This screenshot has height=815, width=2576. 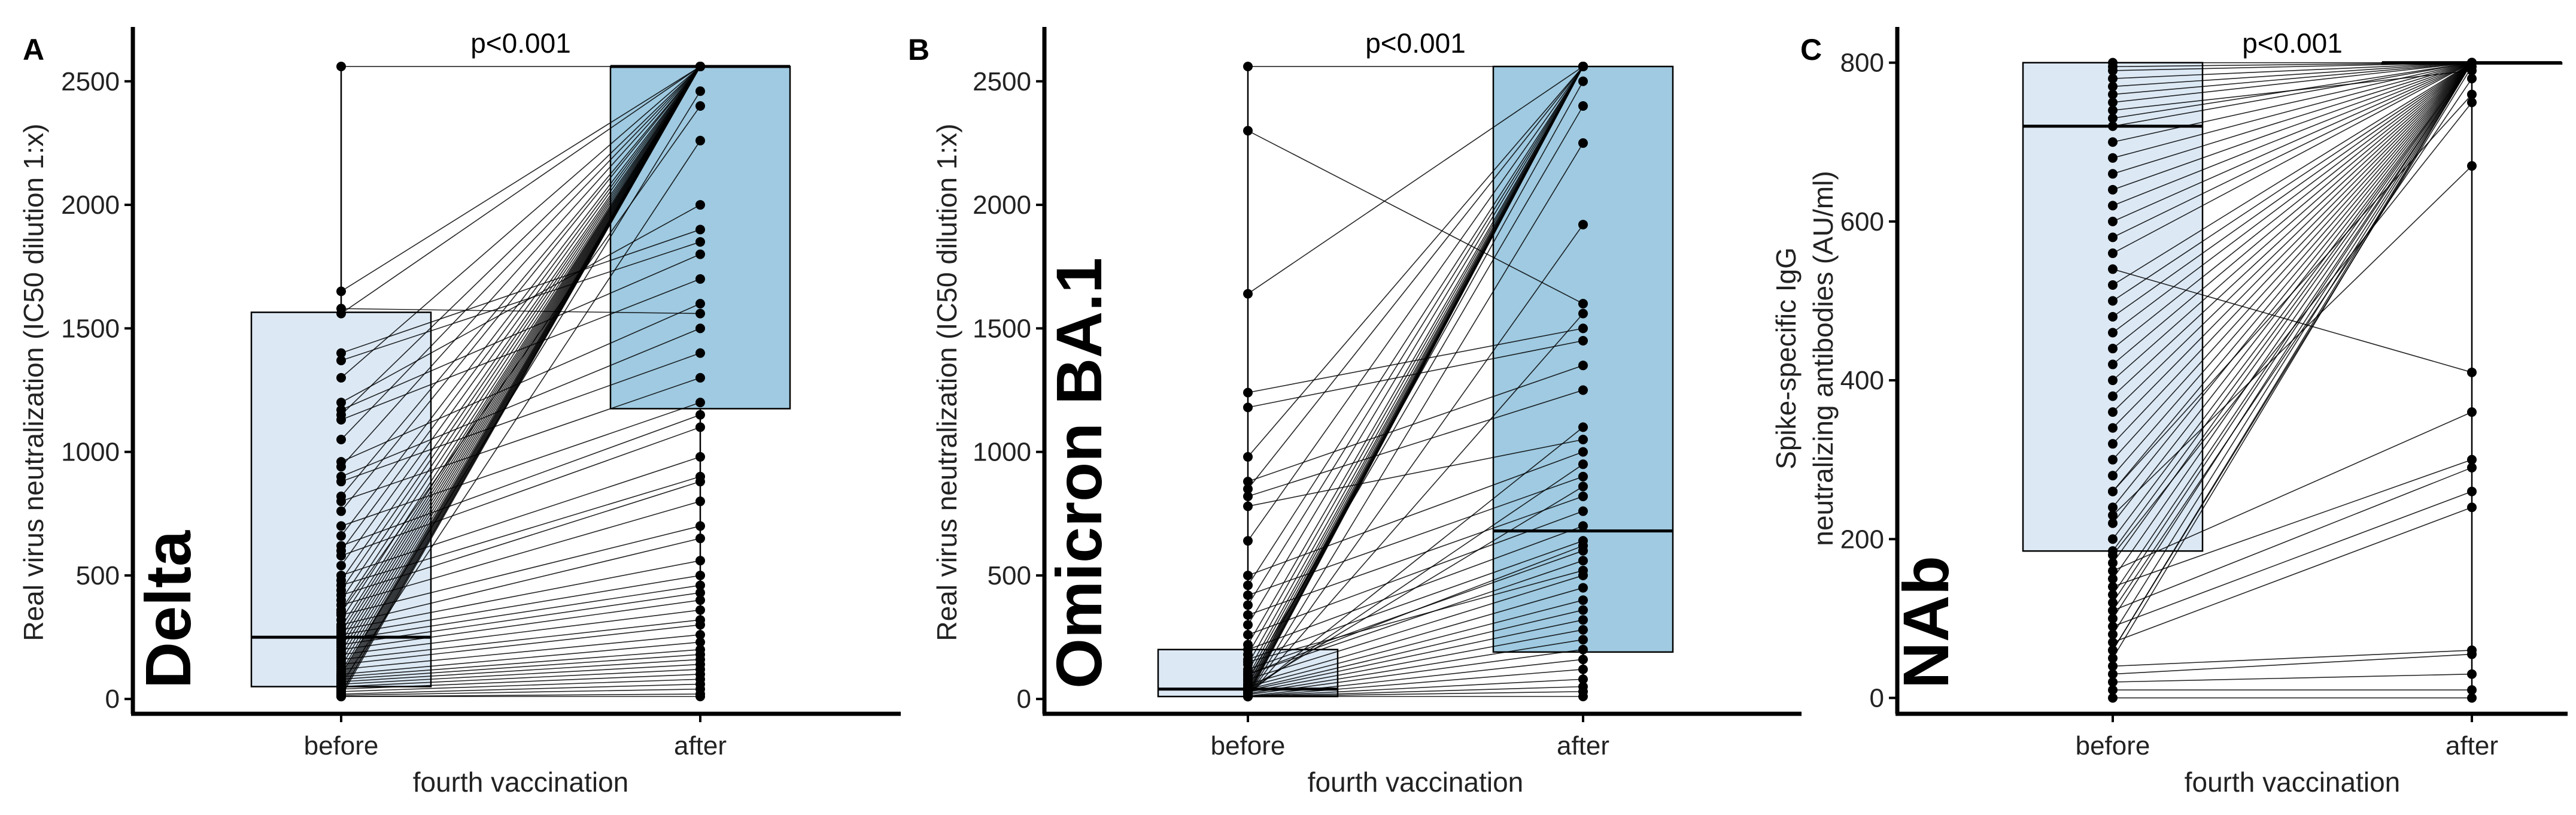 I want to click on y-tick-label: 1000, so click(x=90, y=452).